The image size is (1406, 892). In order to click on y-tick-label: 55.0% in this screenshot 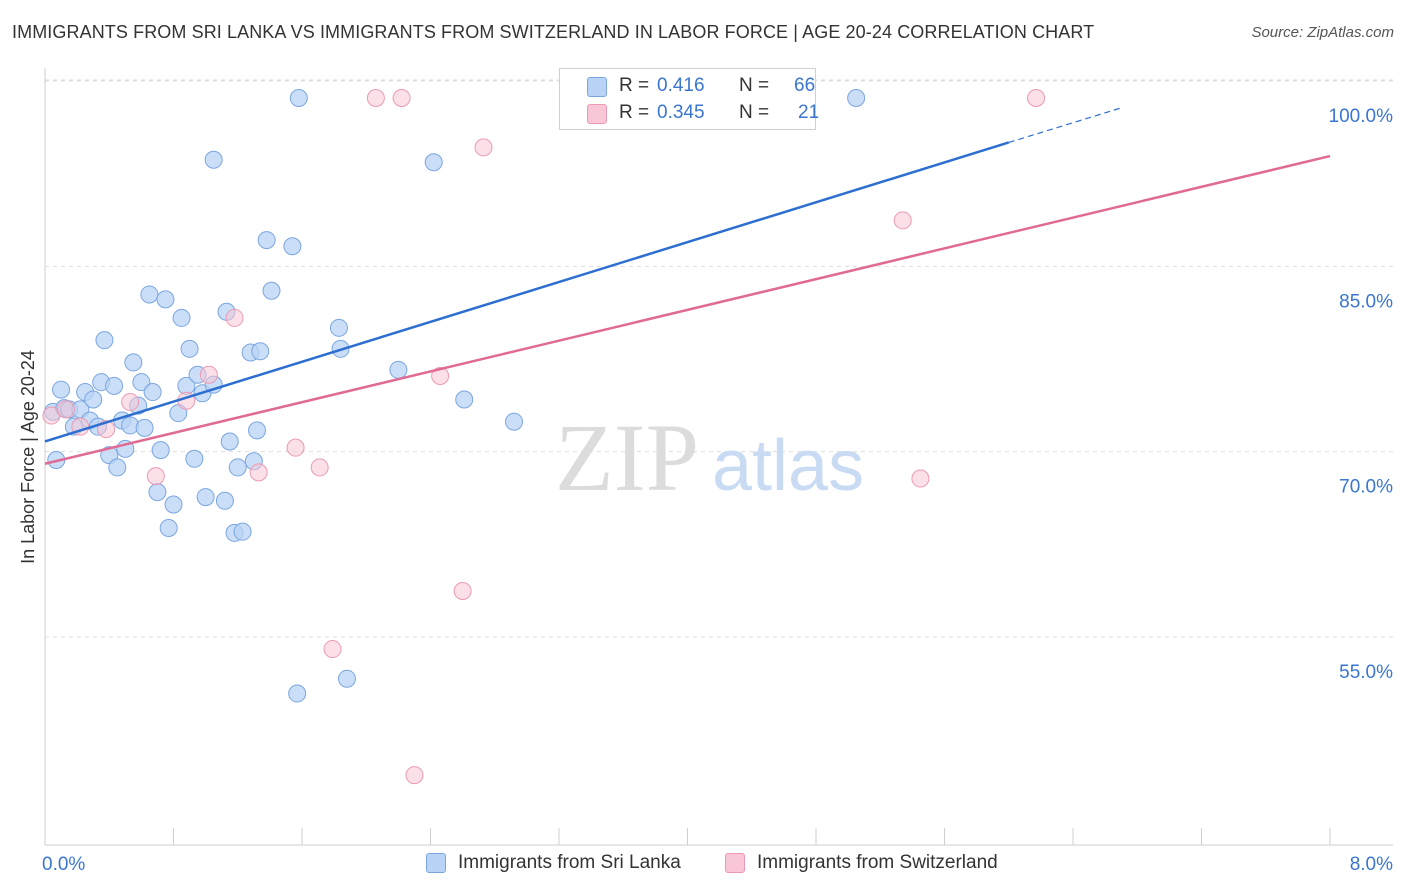, I will do `click(1366, 672)`.